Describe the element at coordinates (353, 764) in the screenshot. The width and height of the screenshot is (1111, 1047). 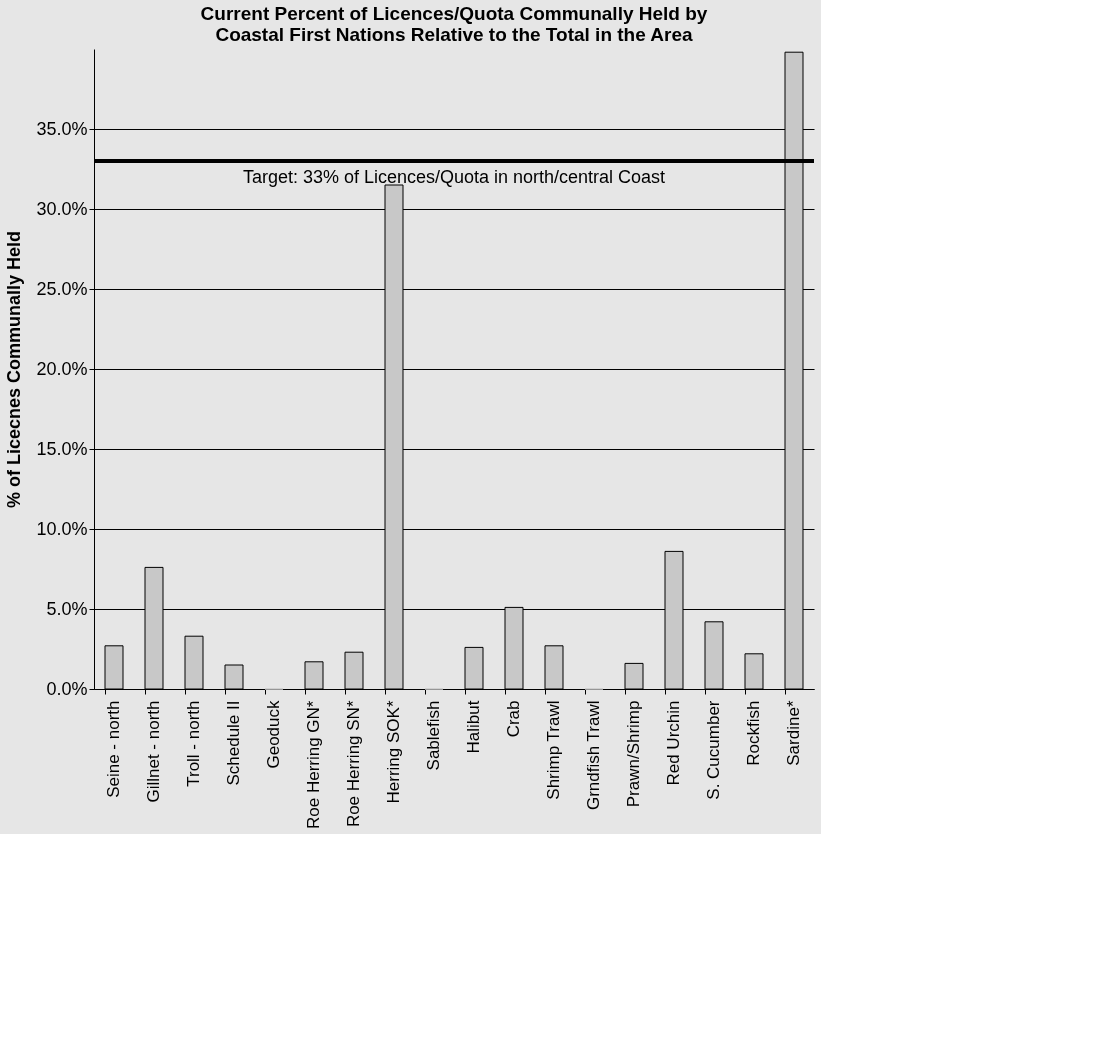
I see `x-tick-label: Roe Herring SN*` at that location.